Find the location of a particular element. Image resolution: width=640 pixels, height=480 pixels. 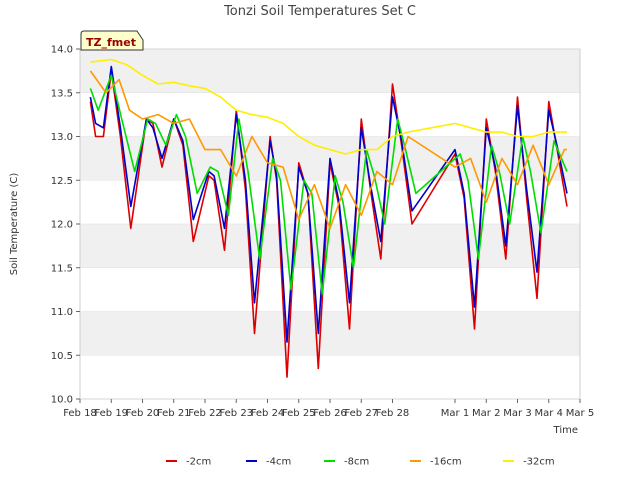

legend-label: -2cm is located at coordinates (198, 462).